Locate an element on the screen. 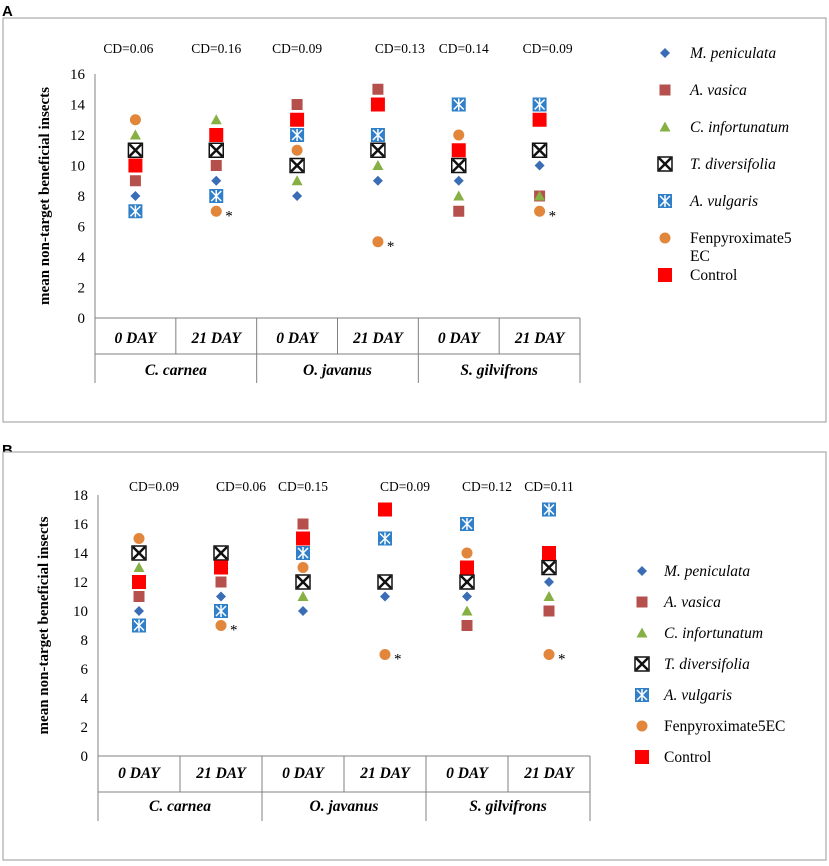  panel-b-legend-label-4: A. vulgaris is located at coordinates (697, 695).